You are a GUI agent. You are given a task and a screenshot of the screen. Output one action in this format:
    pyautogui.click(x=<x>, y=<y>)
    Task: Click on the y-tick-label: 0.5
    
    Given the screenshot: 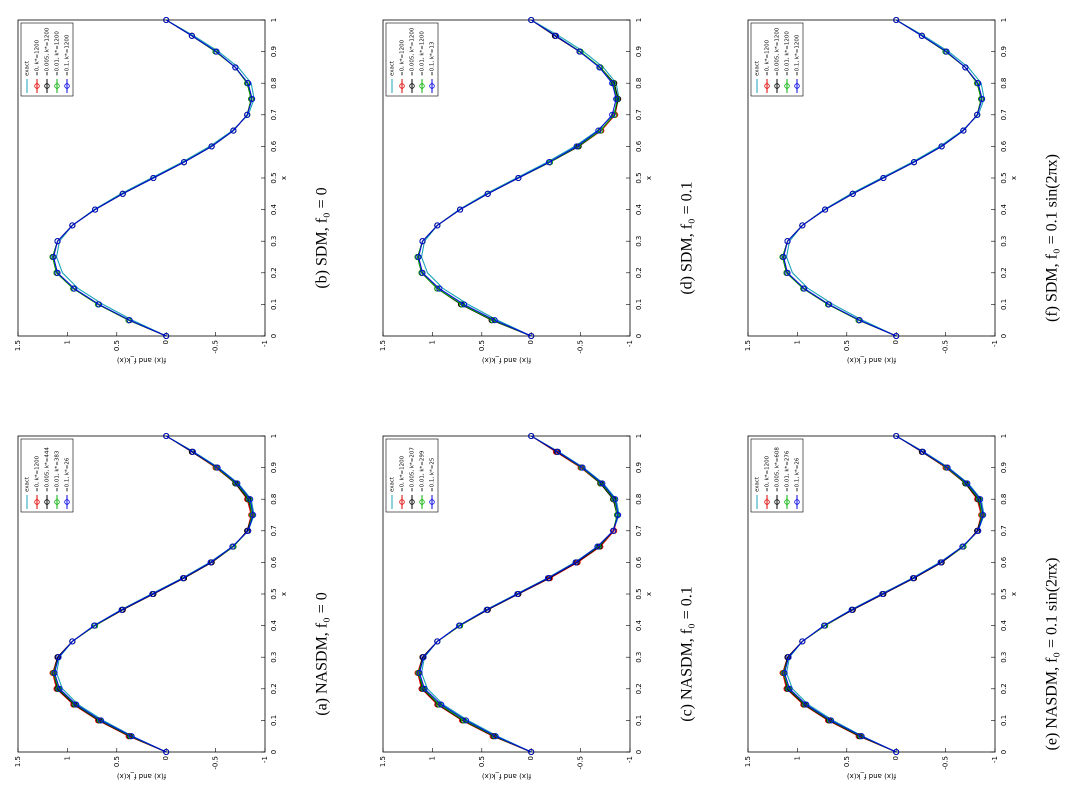 What is the action you would take?
    pyautogui.click(x=117, y=761)
    